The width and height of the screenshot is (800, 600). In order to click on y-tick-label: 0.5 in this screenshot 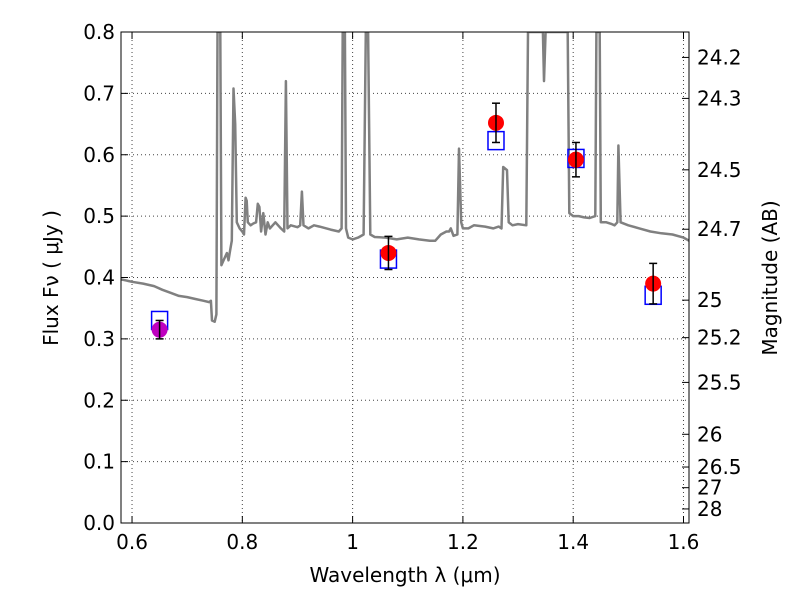, I will do `click(99, 216)`.